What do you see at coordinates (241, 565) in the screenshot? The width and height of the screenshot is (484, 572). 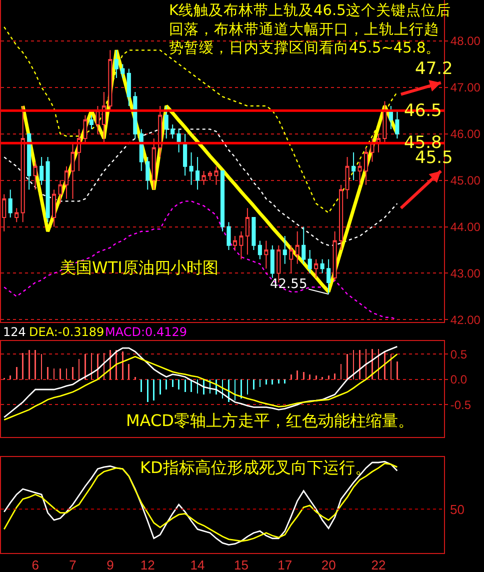 I see `x-tick-label: 15` at bounding box center [241, 565].